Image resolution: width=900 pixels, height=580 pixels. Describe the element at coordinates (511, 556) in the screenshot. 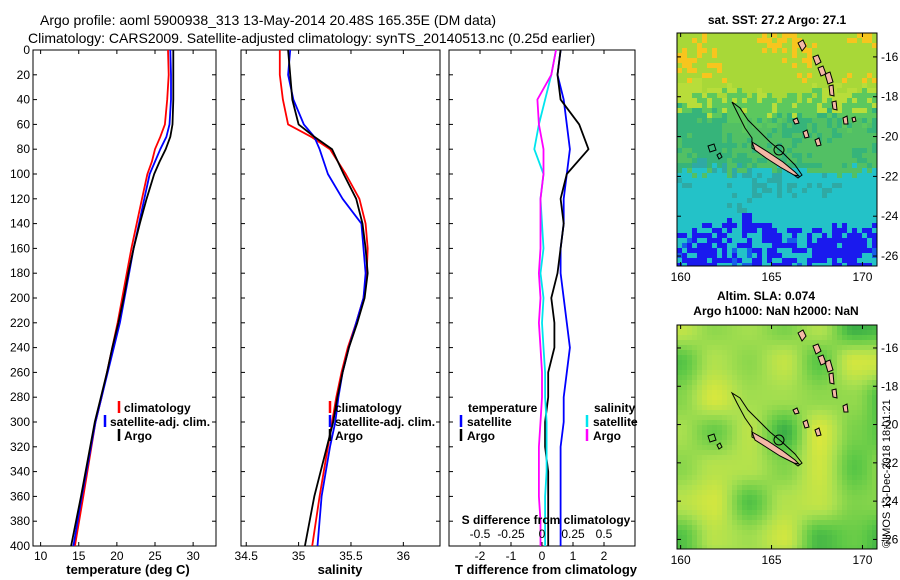

I see `x-tick-label: -1` at that location.